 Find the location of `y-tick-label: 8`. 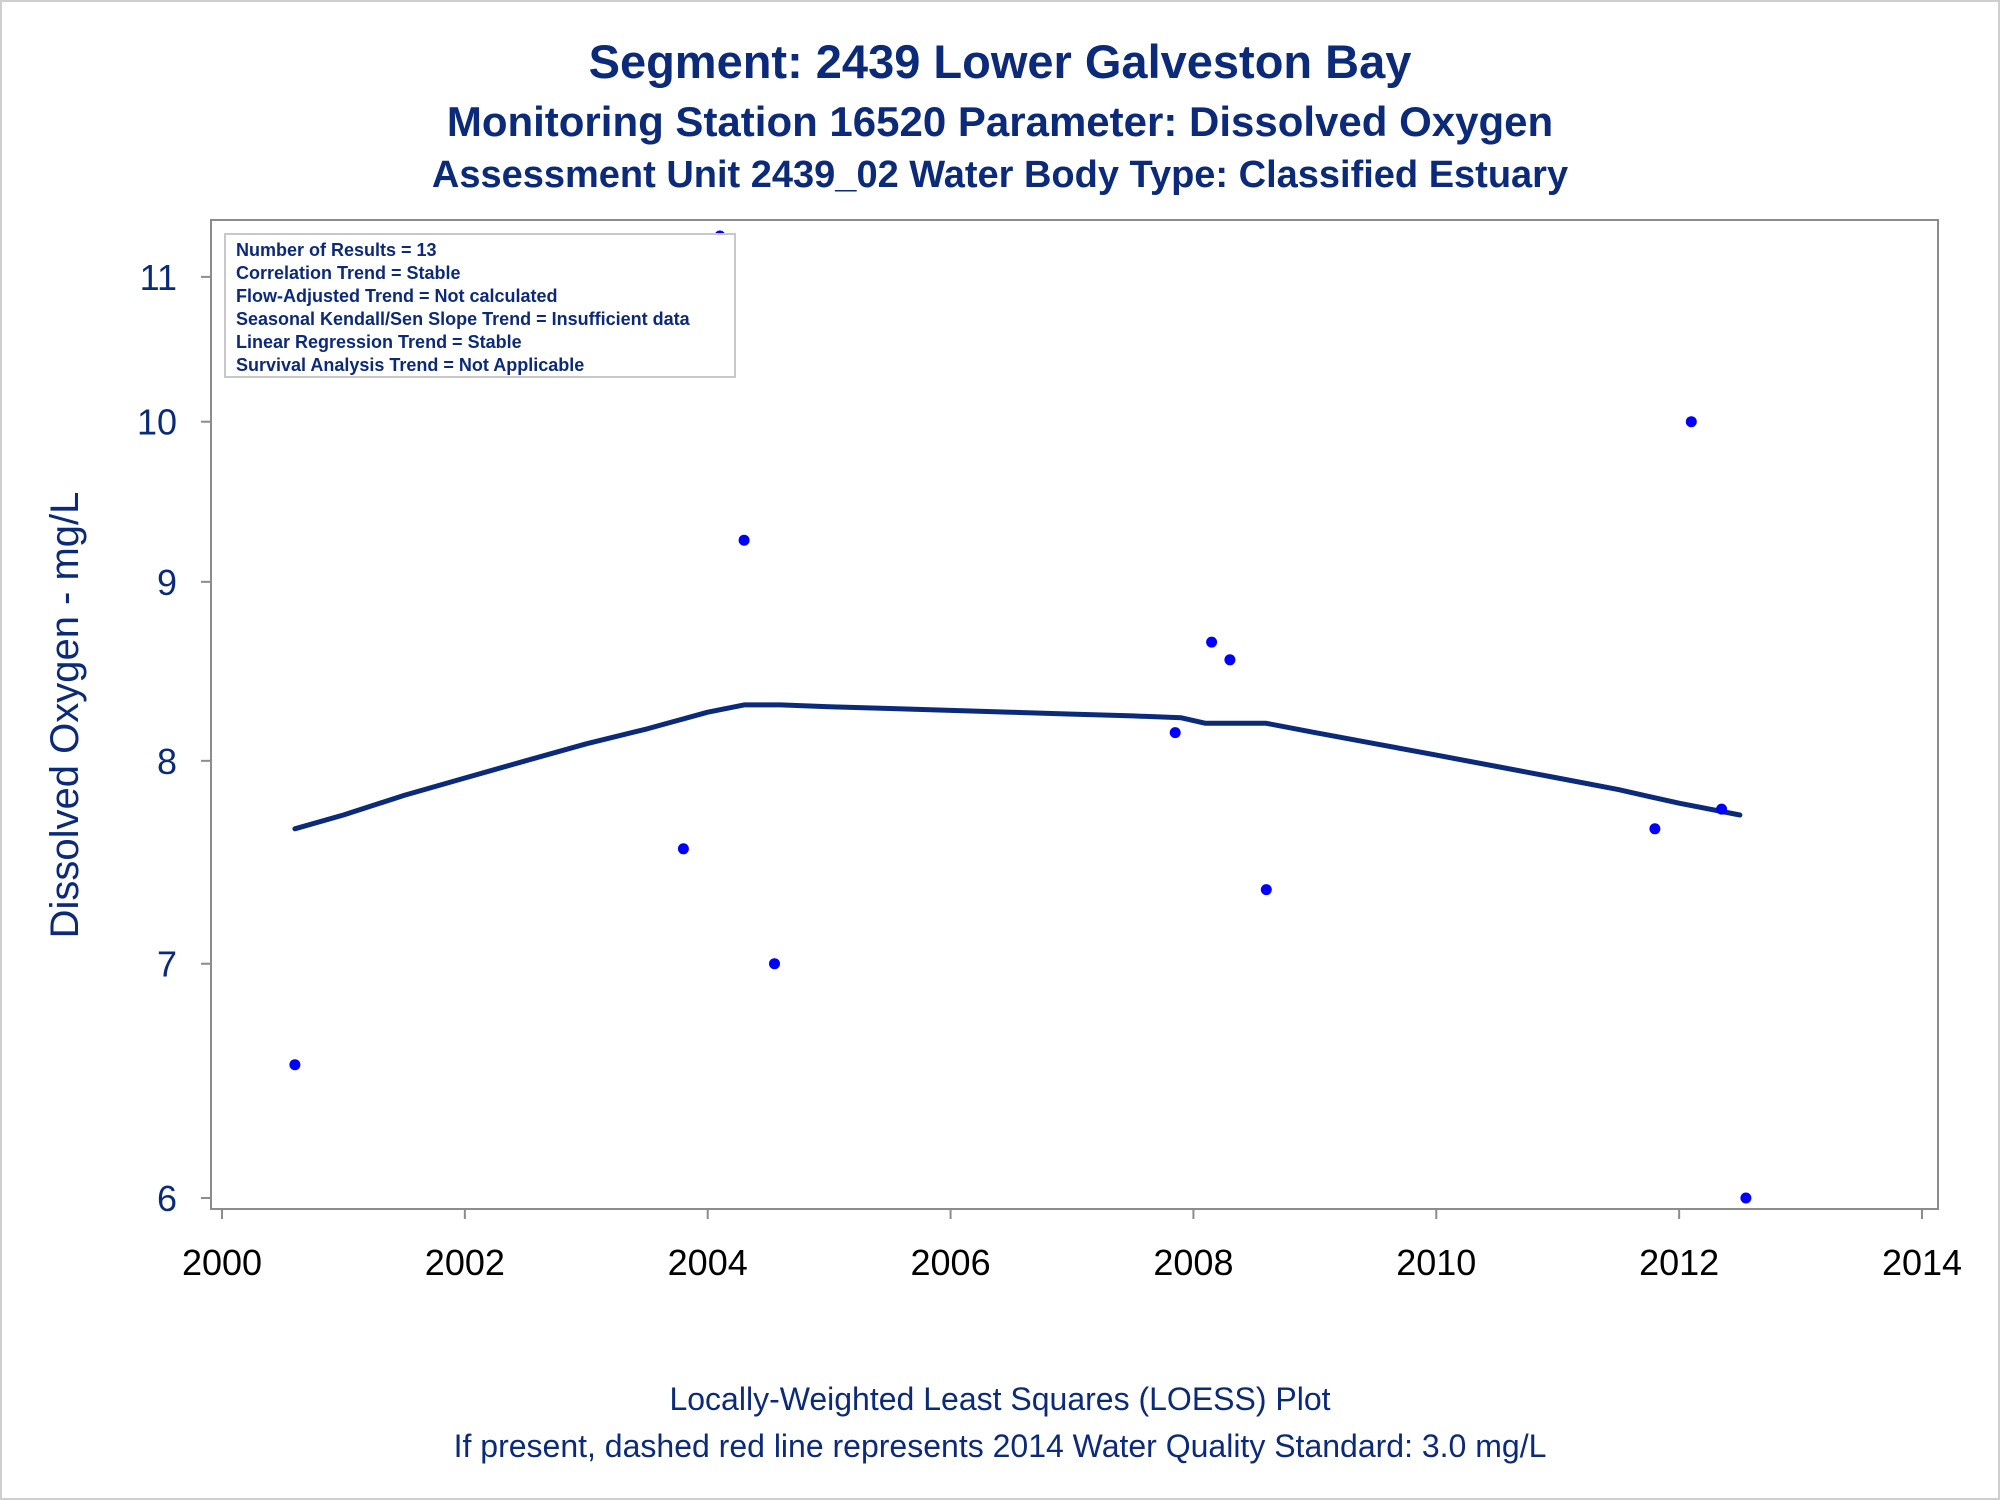

y-tick-label: 8 is located at coordinates (167, 761).